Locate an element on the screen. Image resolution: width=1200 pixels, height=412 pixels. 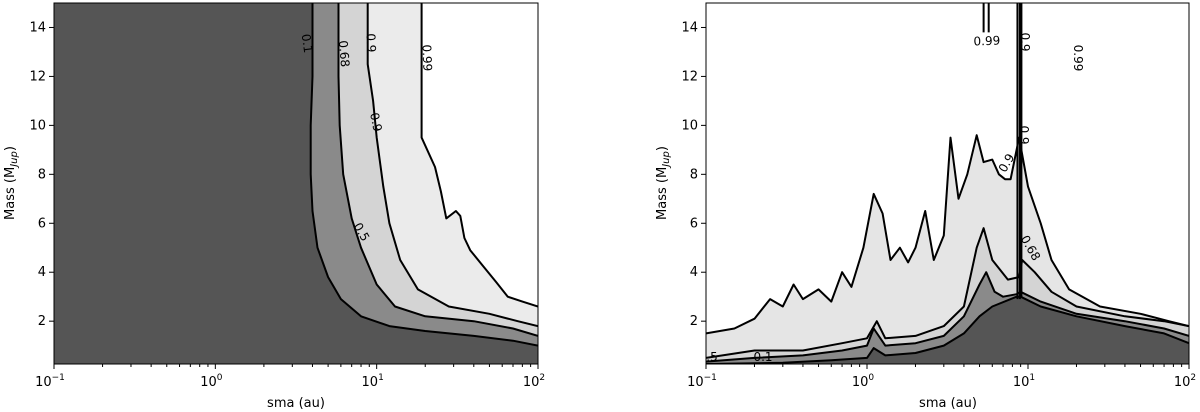
right-x-tick-label: 10¹ is located at coordinates (1024, 381).